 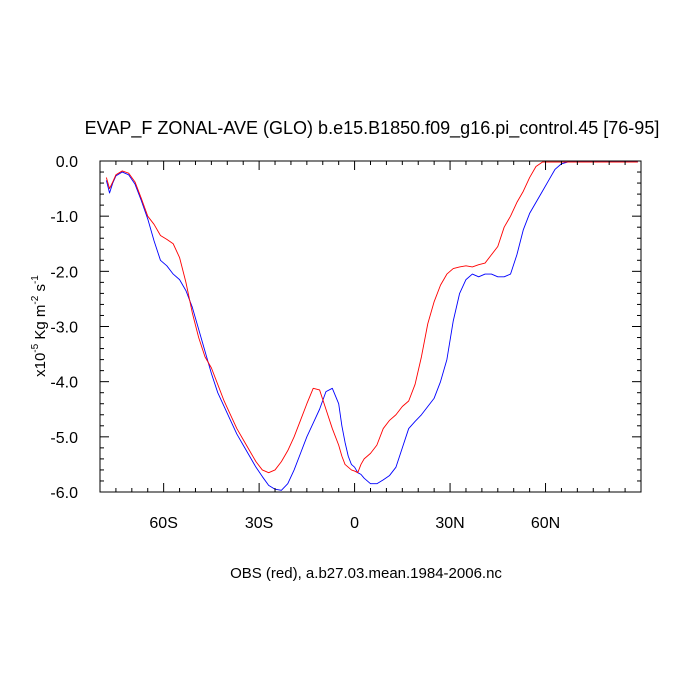 What do you see at coordinates (545, 523) in the screenshot?
I see `x-tick-label: 60N` at bounding box center [545, 523].